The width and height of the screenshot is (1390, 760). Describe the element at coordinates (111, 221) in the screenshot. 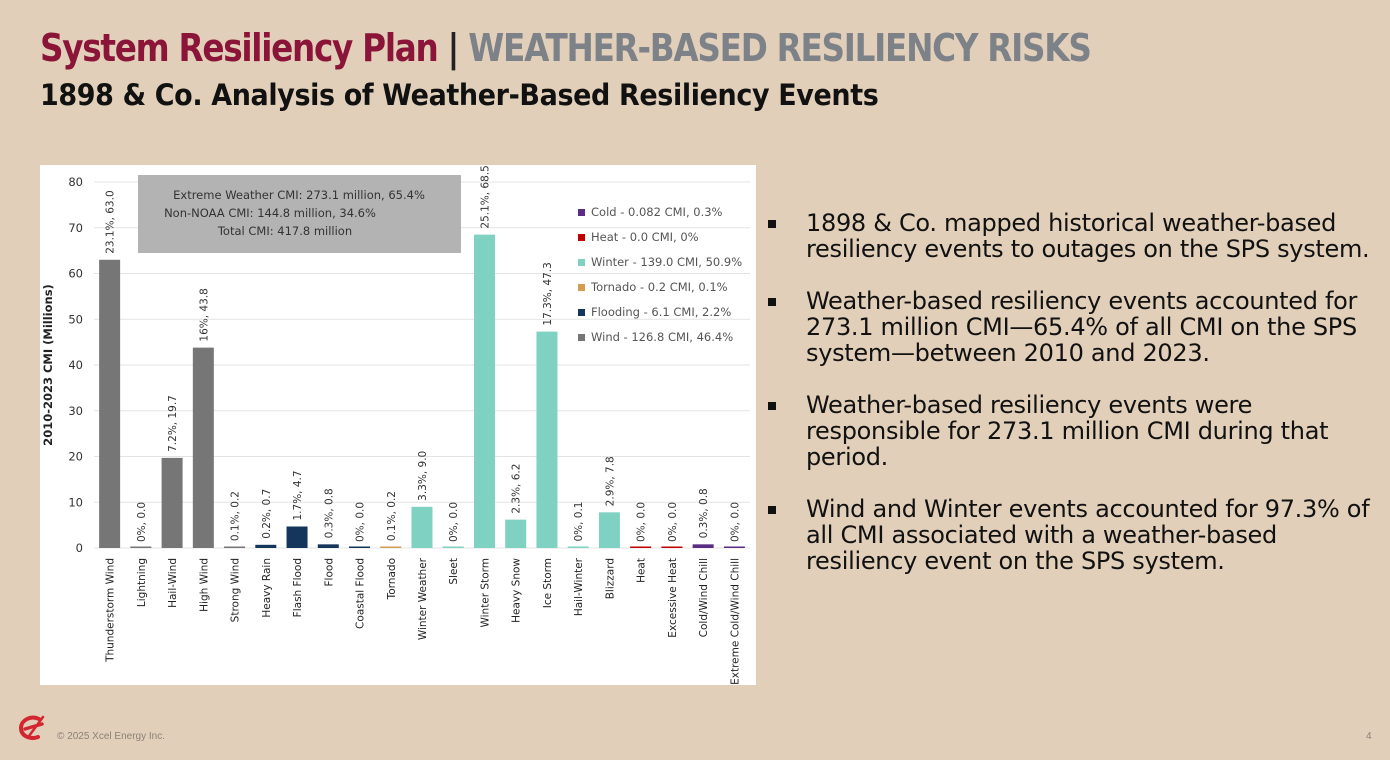

I see `data-label: 23.1%, 63.0` at that location.